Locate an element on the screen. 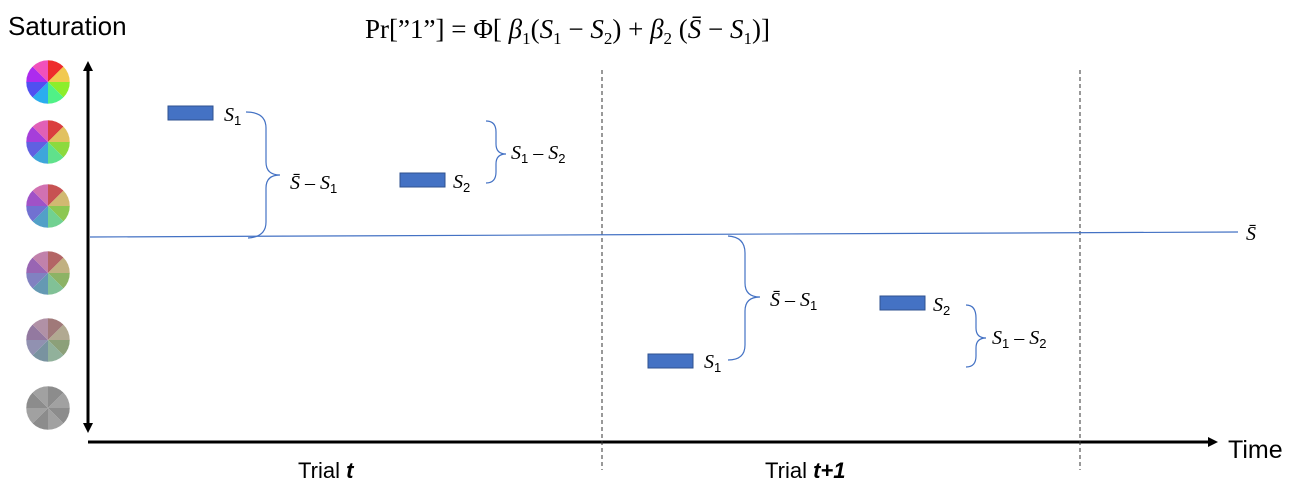  formula: Pr[”1”] = Φ[ β1(S1 − S2) + β2 (S̄ − S1)] is located at coordinates (567, 31).